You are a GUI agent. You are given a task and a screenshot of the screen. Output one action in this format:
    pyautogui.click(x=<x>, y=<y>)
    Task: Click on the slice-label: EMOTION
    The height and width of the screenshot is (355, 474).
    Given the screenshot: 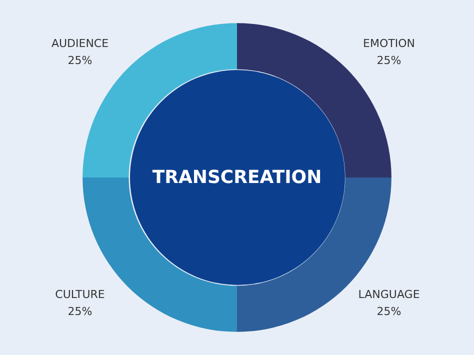 What is the action you would take?
    pyautogui.click(x=389, y=43)
    